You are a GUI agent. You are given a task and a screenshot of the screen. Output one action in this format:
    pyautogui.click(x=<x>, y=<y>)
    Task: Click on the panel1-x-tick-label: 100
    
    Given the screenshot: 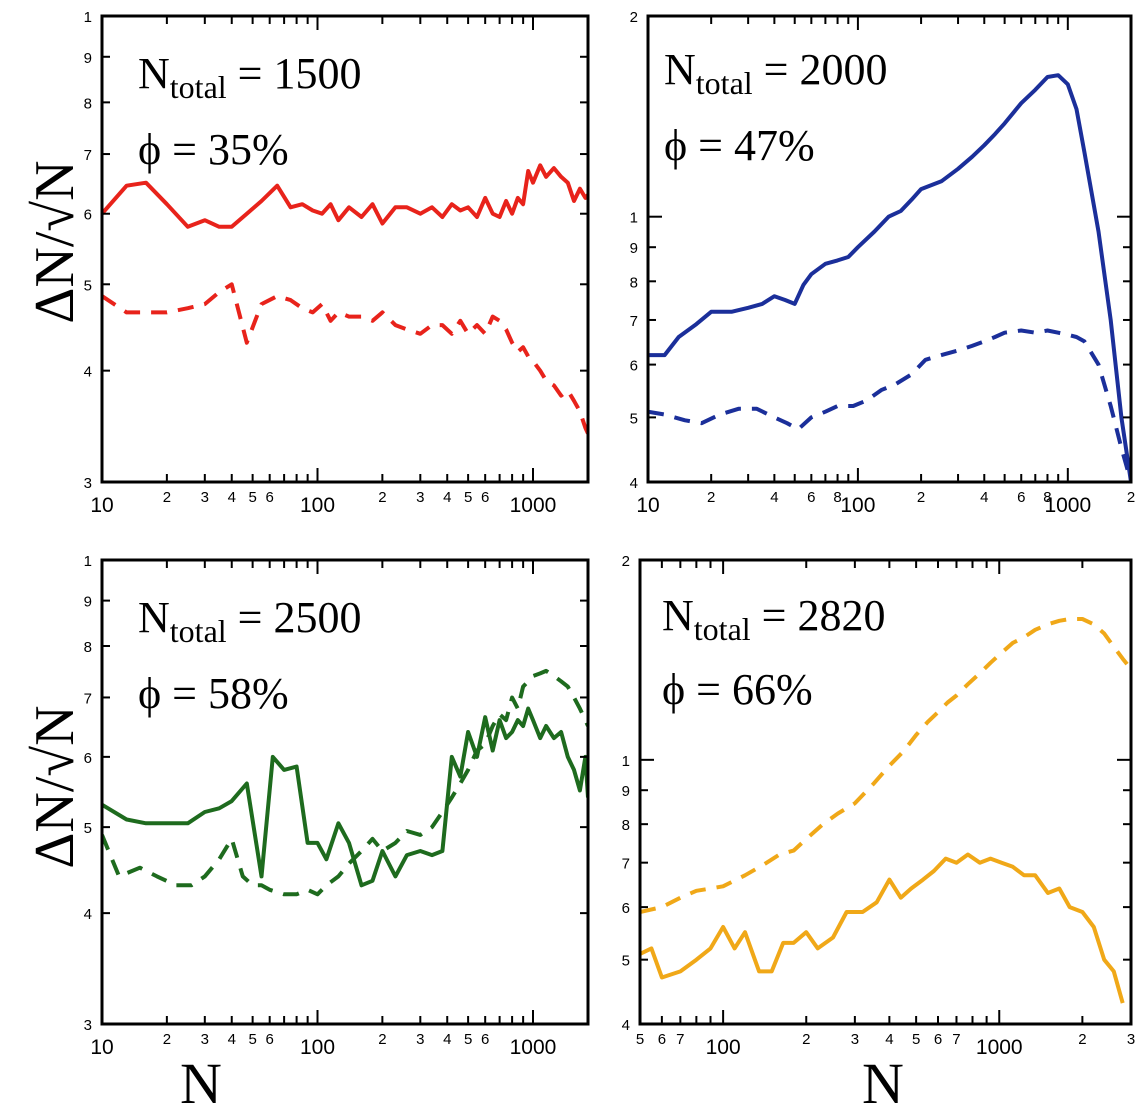 What is the action you would take?
    pyautogui.click(x=317, y=505)
    